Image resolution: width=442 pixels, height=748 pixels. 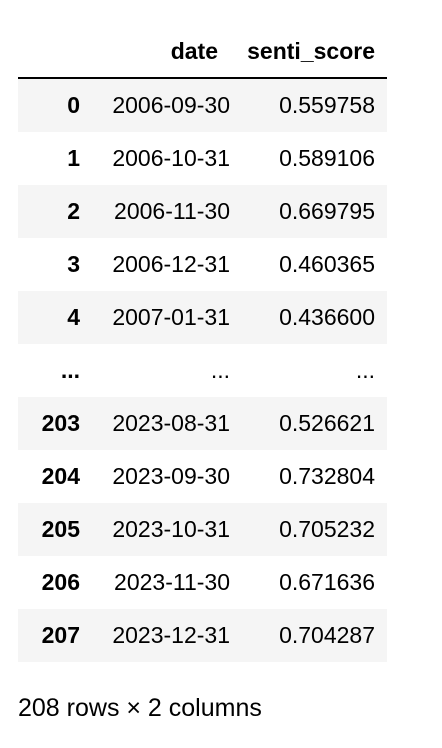 I want to click on table-row: 204 2023-09-30 0.732804, so click(x=202, y=476).